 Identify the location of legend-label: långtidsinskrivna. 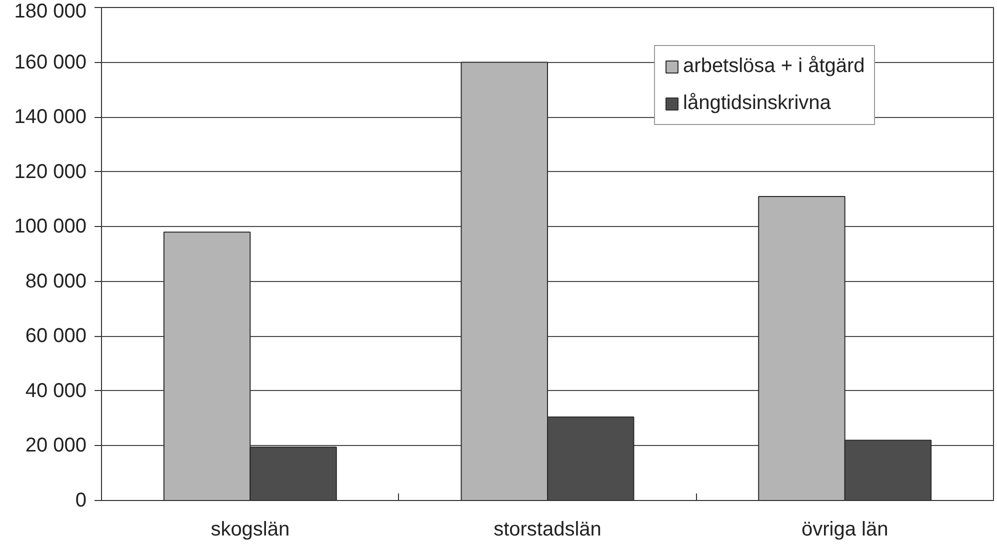
(757, 104).